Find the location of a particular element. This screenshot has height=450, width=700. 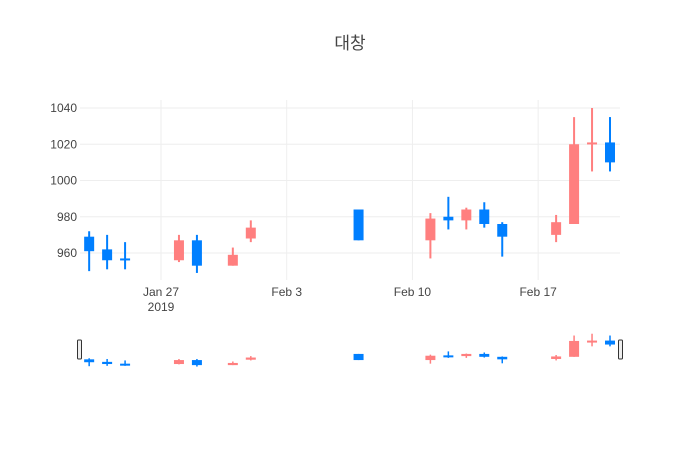

y-tick-label: 1040 is located at coordinates (63, 108).